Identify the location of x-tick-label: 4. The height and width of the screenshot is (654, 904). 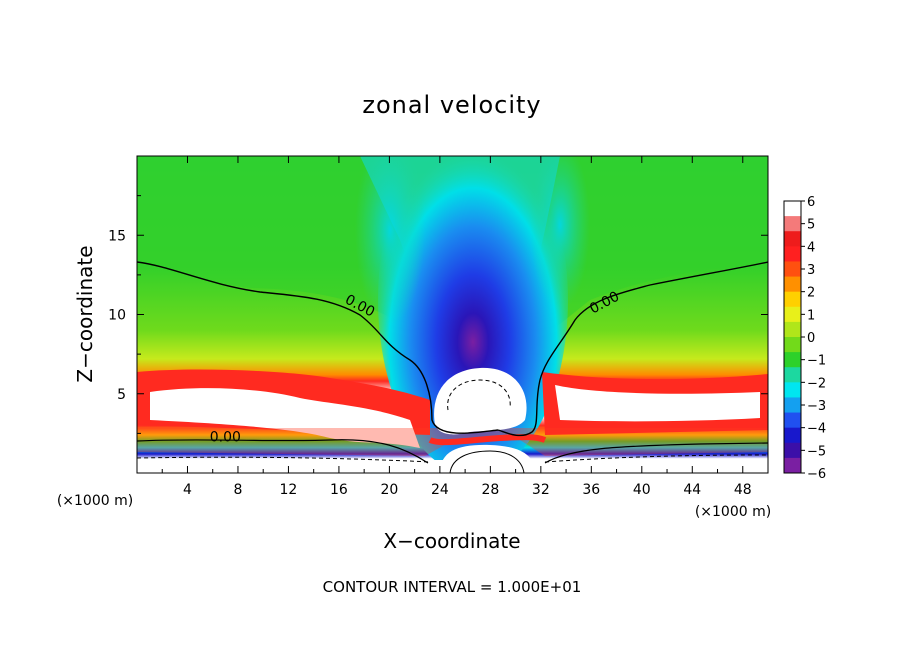
(187, 490).